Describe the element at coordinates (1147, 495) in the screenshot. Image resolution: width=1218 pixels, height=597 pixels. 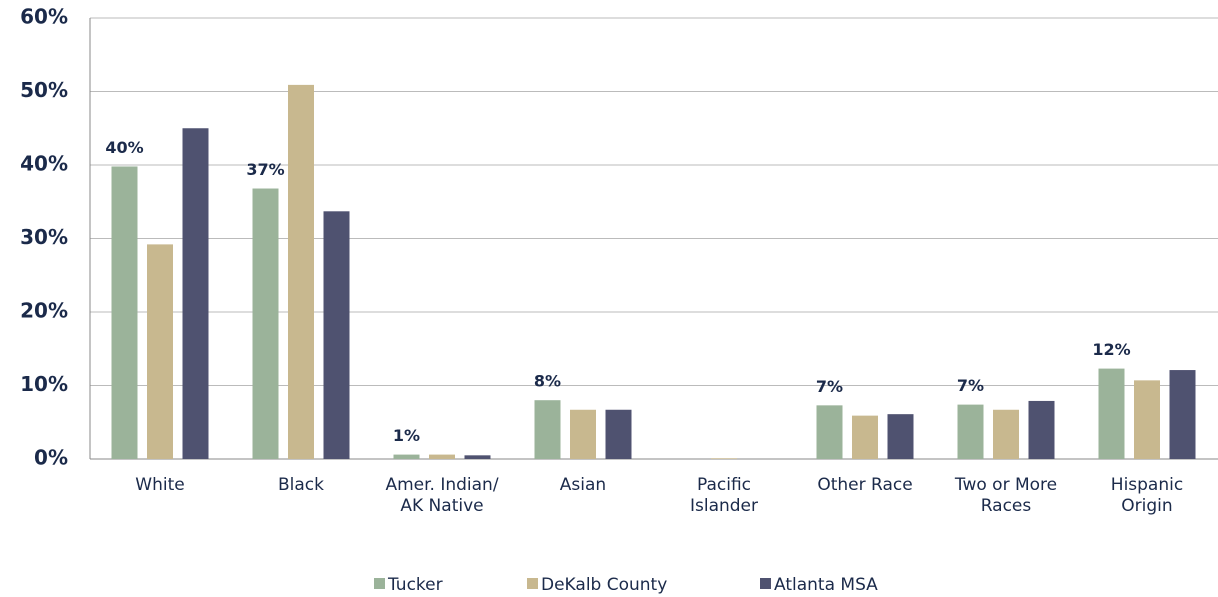
I see `x-tick-label: Hispanic Origin` at that location.